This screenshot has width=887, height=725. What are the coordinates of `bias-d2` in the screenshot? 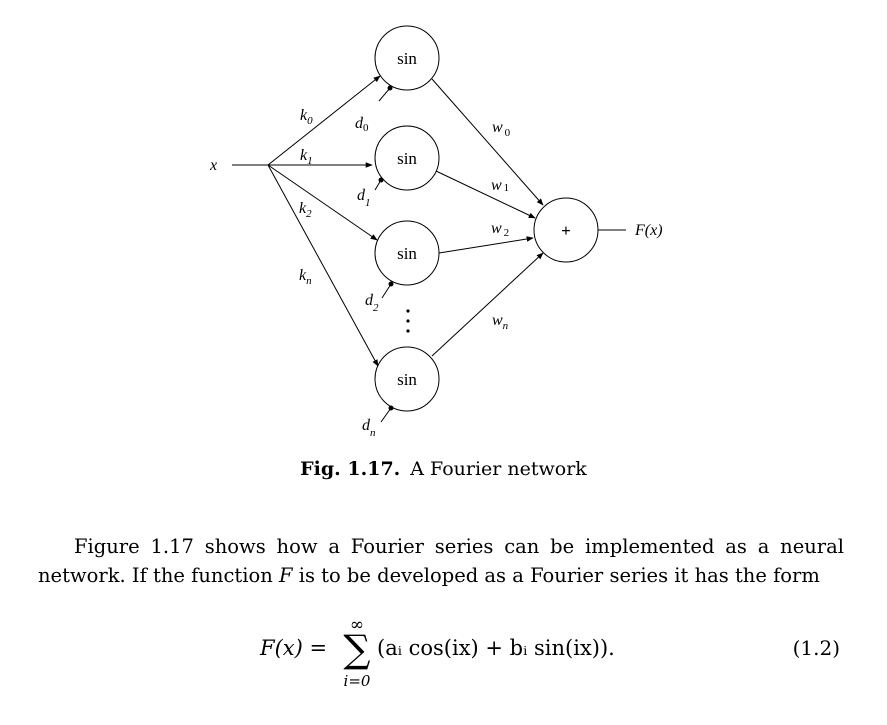 It's located at (387, 290).